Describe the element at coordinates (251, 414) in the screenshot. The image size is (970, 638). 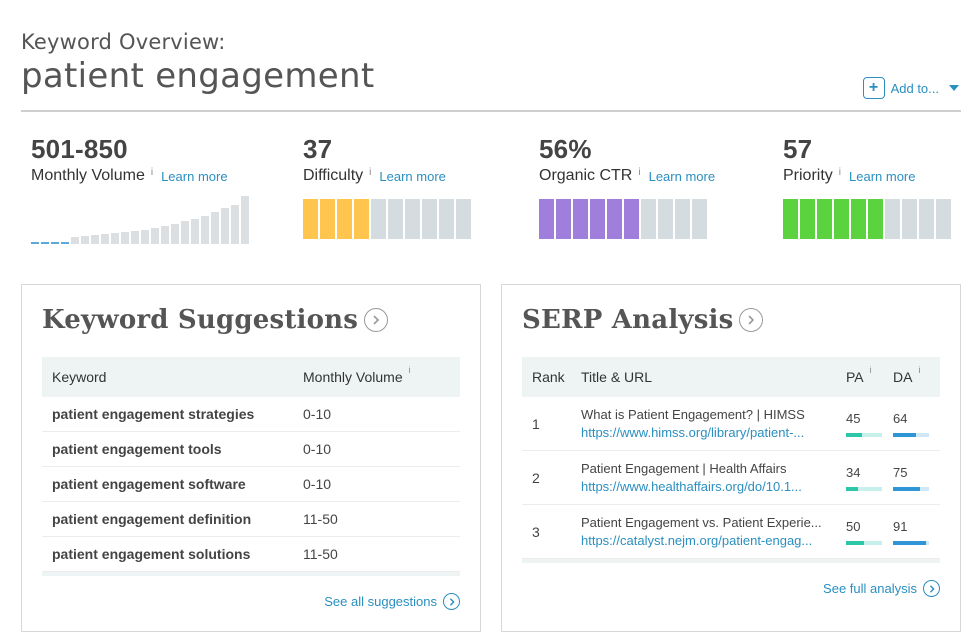
I see `table-row: patient engagement strategies 0-10` at that location.